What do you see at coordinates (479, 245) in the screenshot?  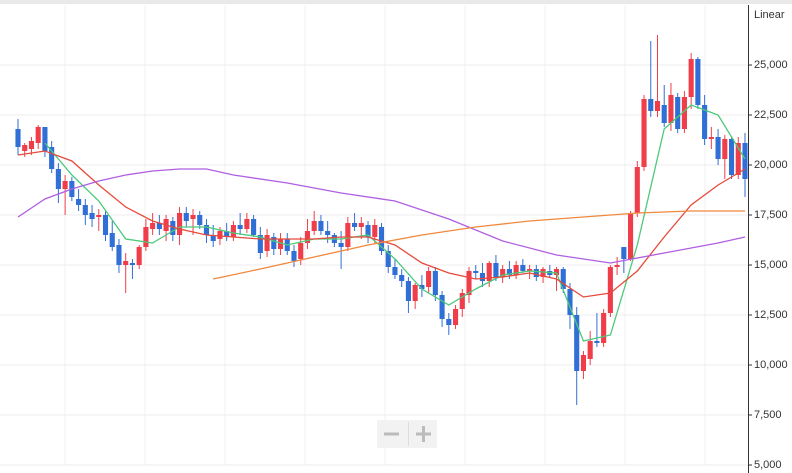 I see `moving-average-line` at bounding box center [479, 245].